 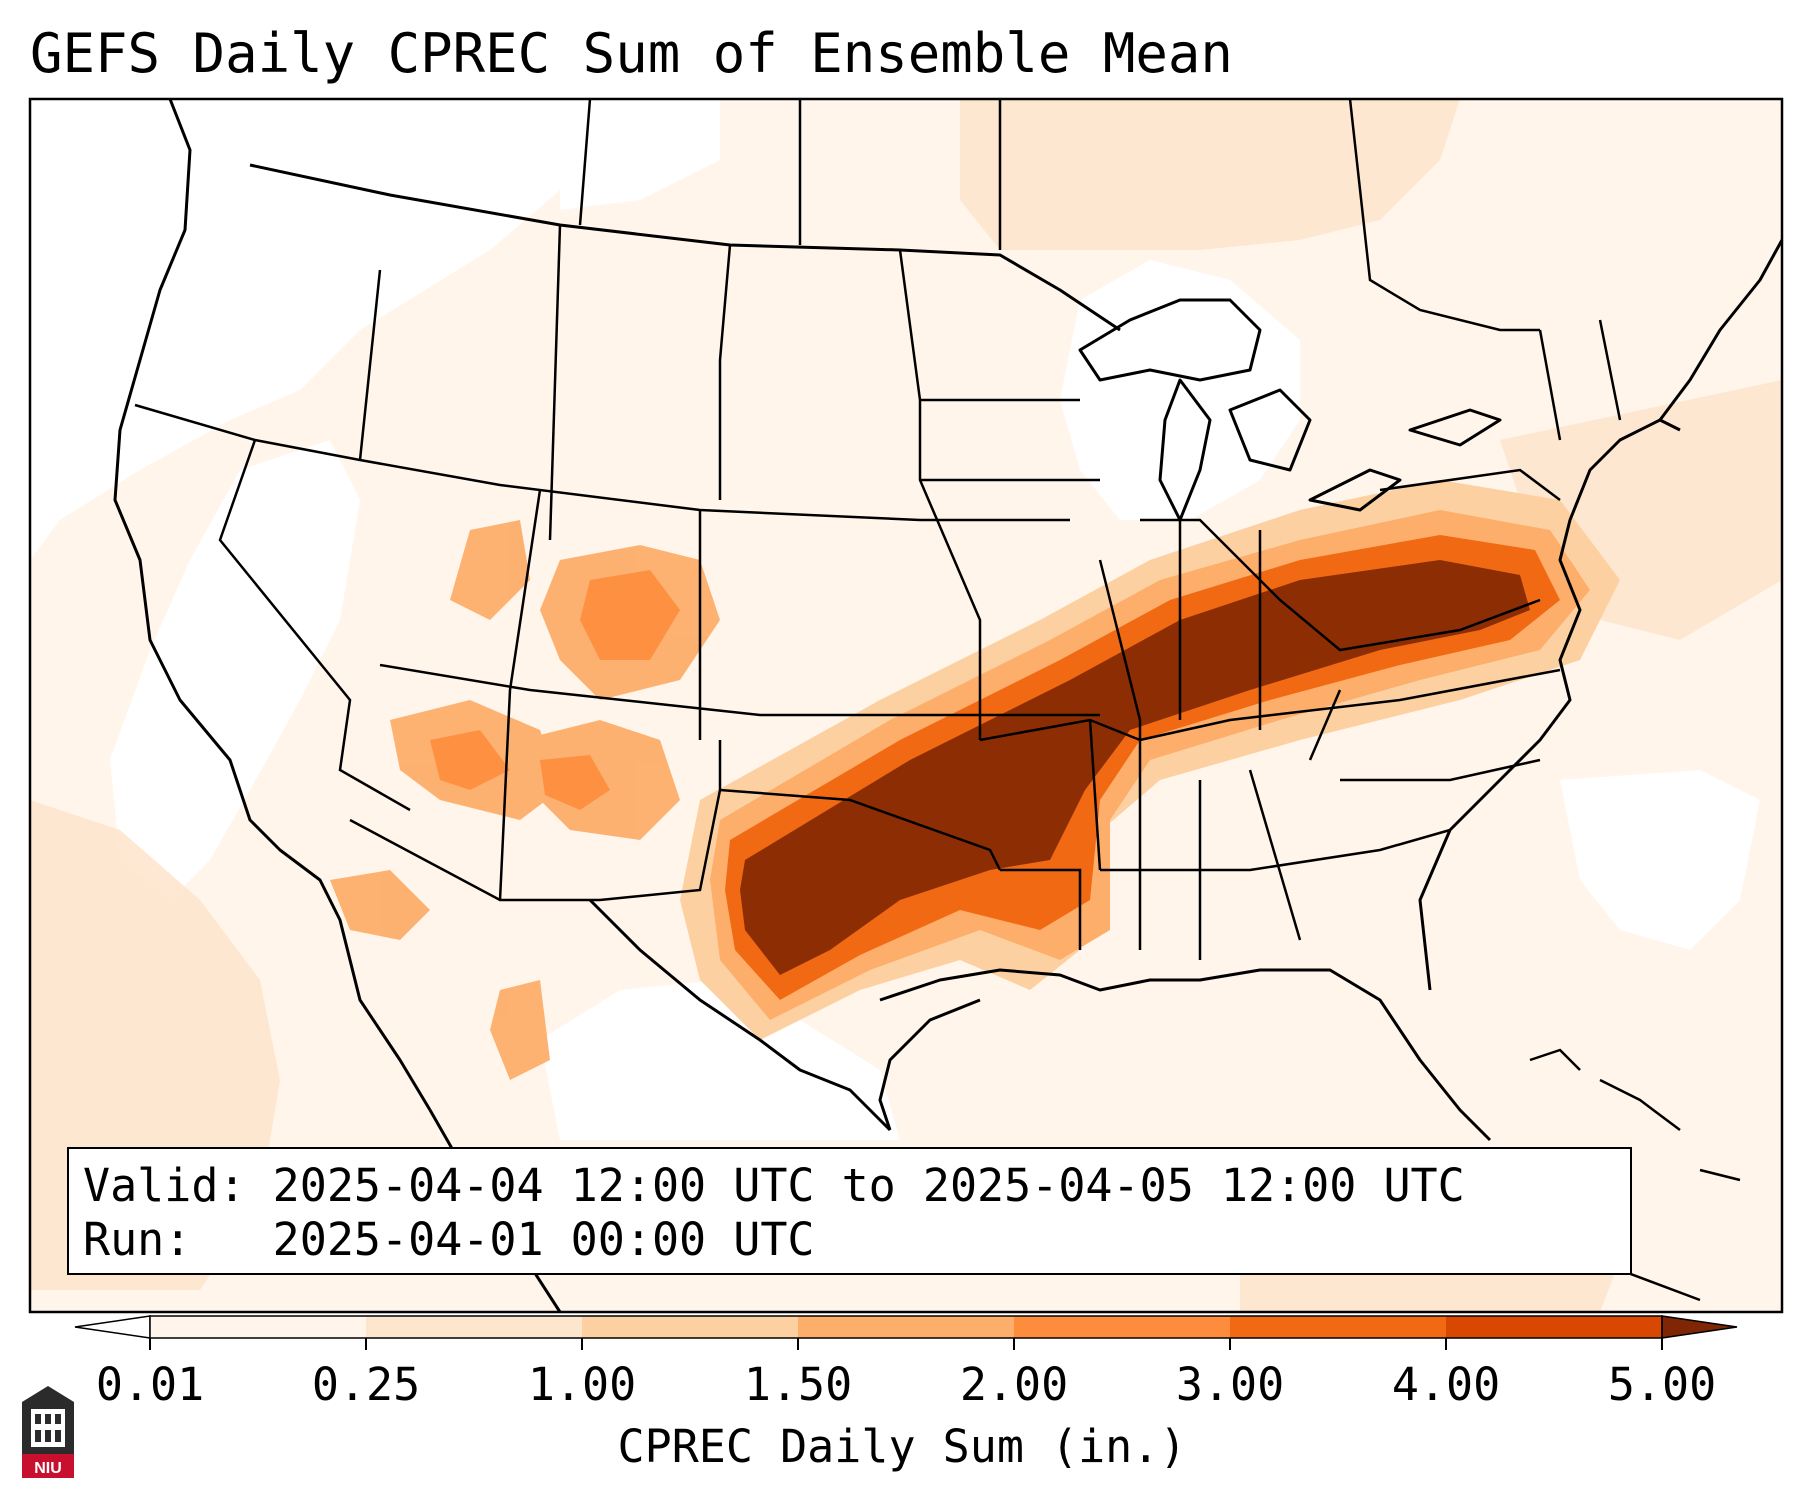 I want to click on southwest-showers, so click(x=525, y=800).